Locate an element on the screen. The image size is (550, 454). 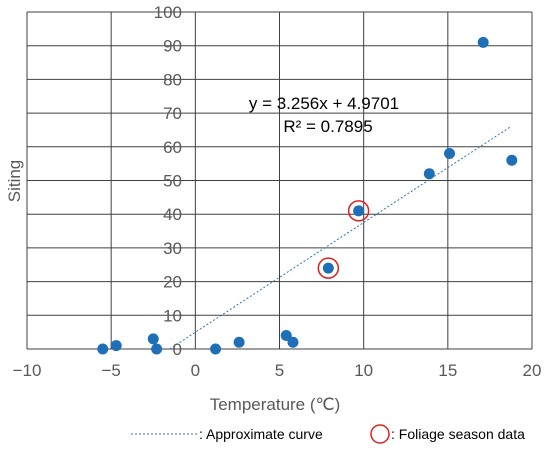
x-tick-label: 0 is located at coordinates (195, 370).